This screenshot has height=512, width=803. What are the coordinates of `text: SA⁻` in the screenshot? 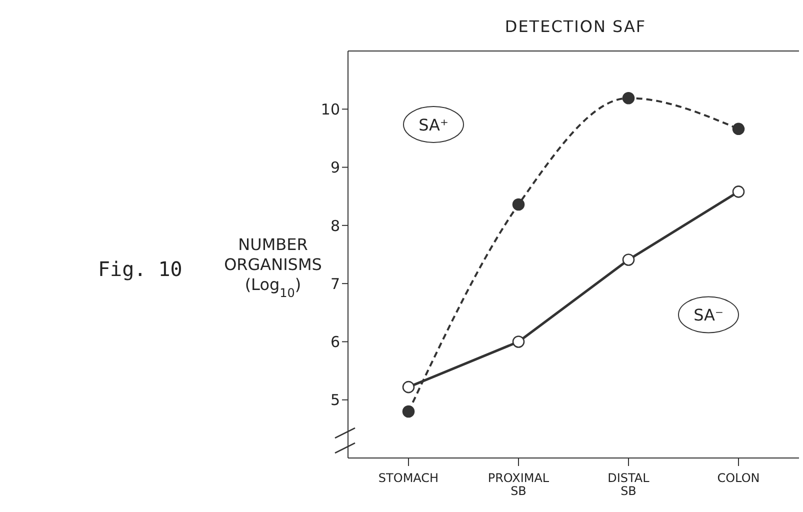 It's located at (709, 315).